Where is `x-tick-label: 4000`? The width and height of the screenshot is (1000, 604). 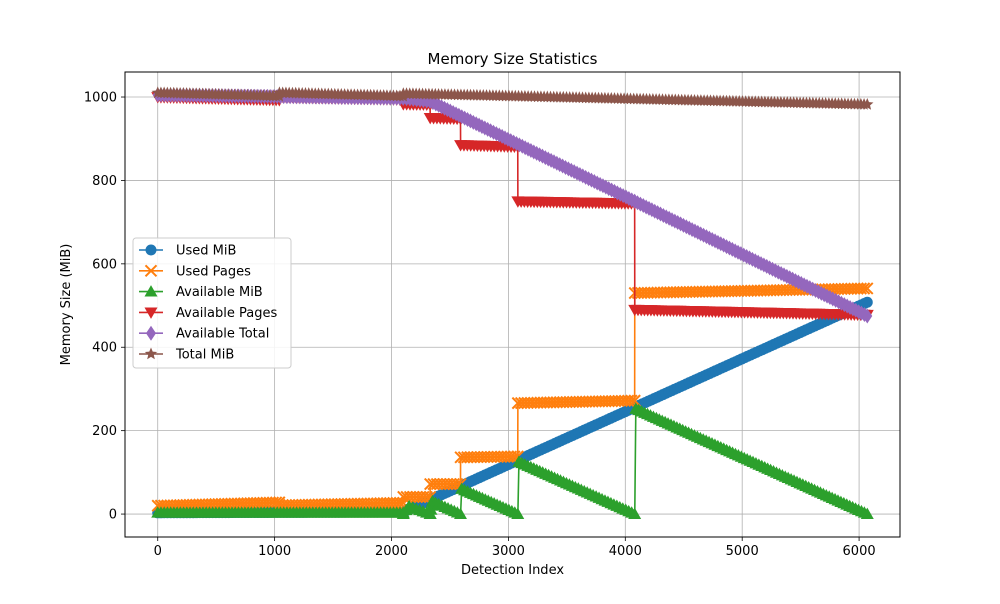 x-tick-label: 4000 is located at coordinates (625, 551).